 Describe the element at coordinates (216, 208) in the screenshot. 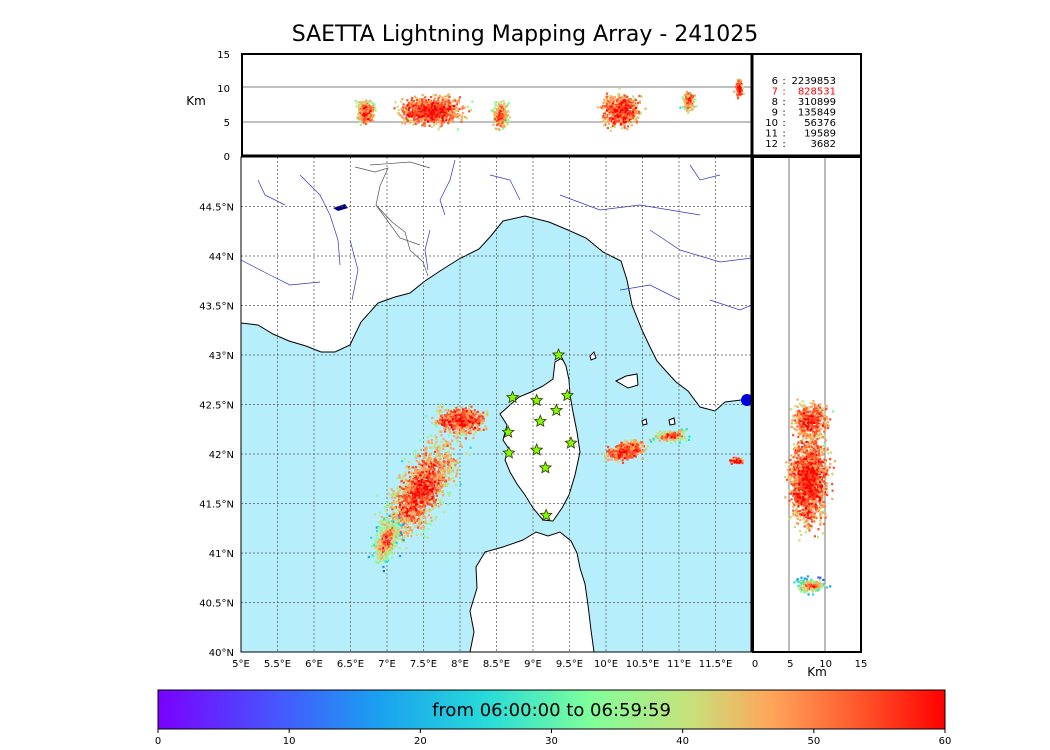

I see `lat-tick-label: 44.5°N` at that location.